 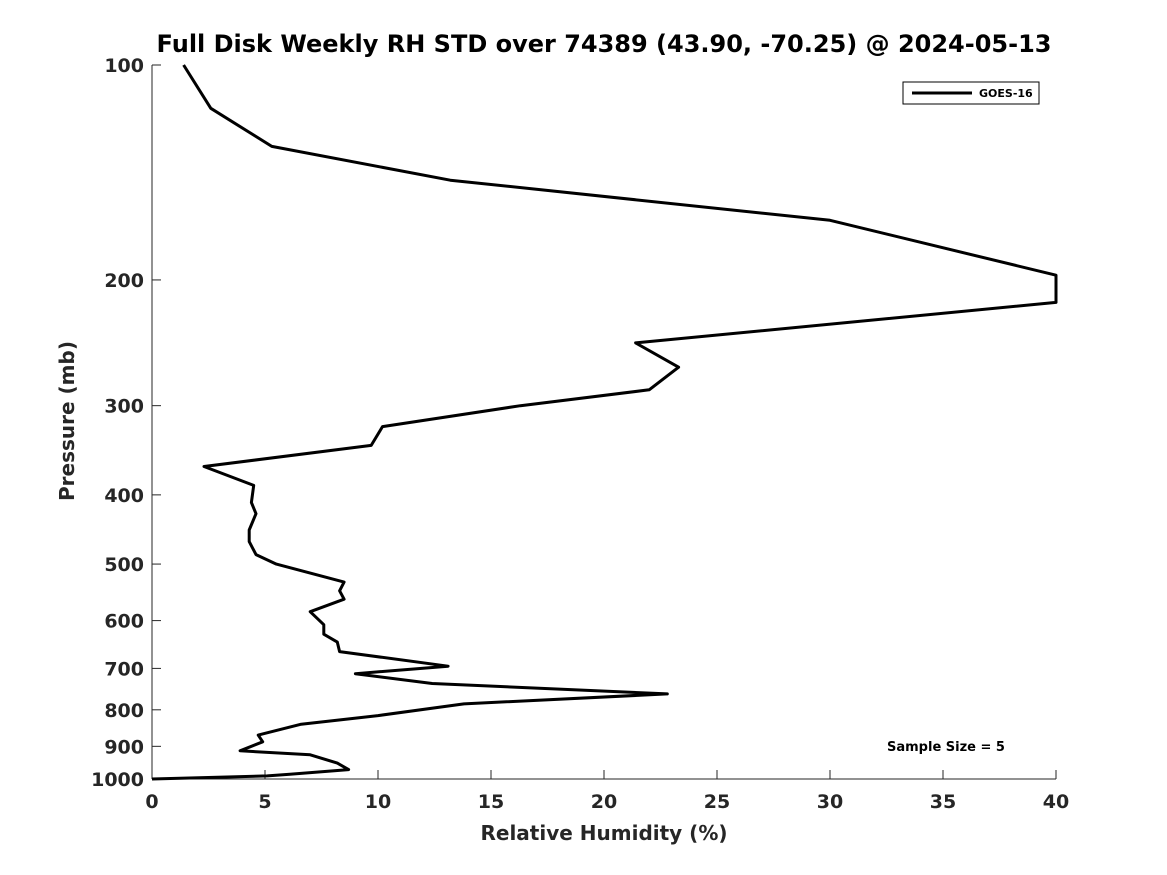 I want to click on y-tick-label: 400, so click(x=124, y=496).